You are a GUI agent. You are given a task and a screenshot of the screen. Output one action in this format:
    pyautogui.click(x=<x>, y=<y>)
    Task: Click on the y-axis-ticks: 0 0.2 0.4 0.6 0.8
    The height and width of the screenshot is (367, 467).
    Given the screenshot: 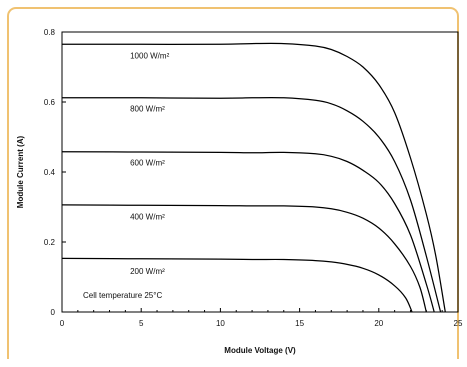 What is the action you would take?
    pyautogui.click(x=55, y=172)
    